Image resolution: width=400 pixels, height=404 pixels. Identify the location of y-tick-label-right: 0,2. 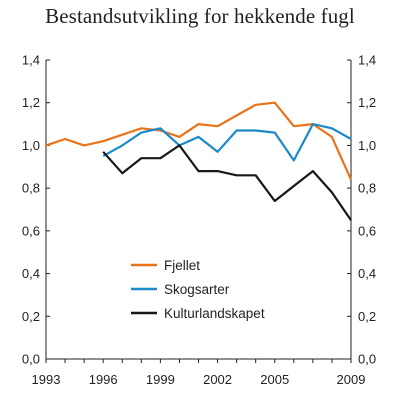
(367, 316).